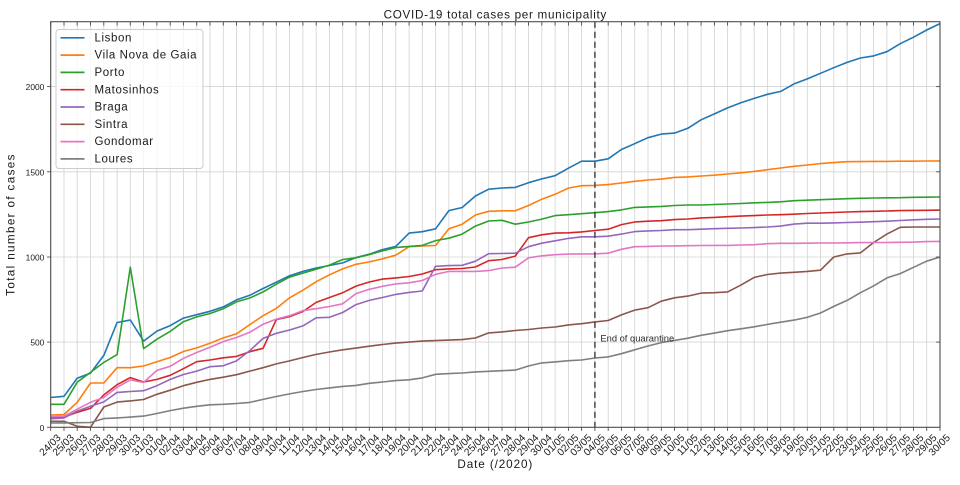  What do you see at coordinates (37, 343) in the screenshot?
I see `svg-text: 500` at bounding box center [37, 343].